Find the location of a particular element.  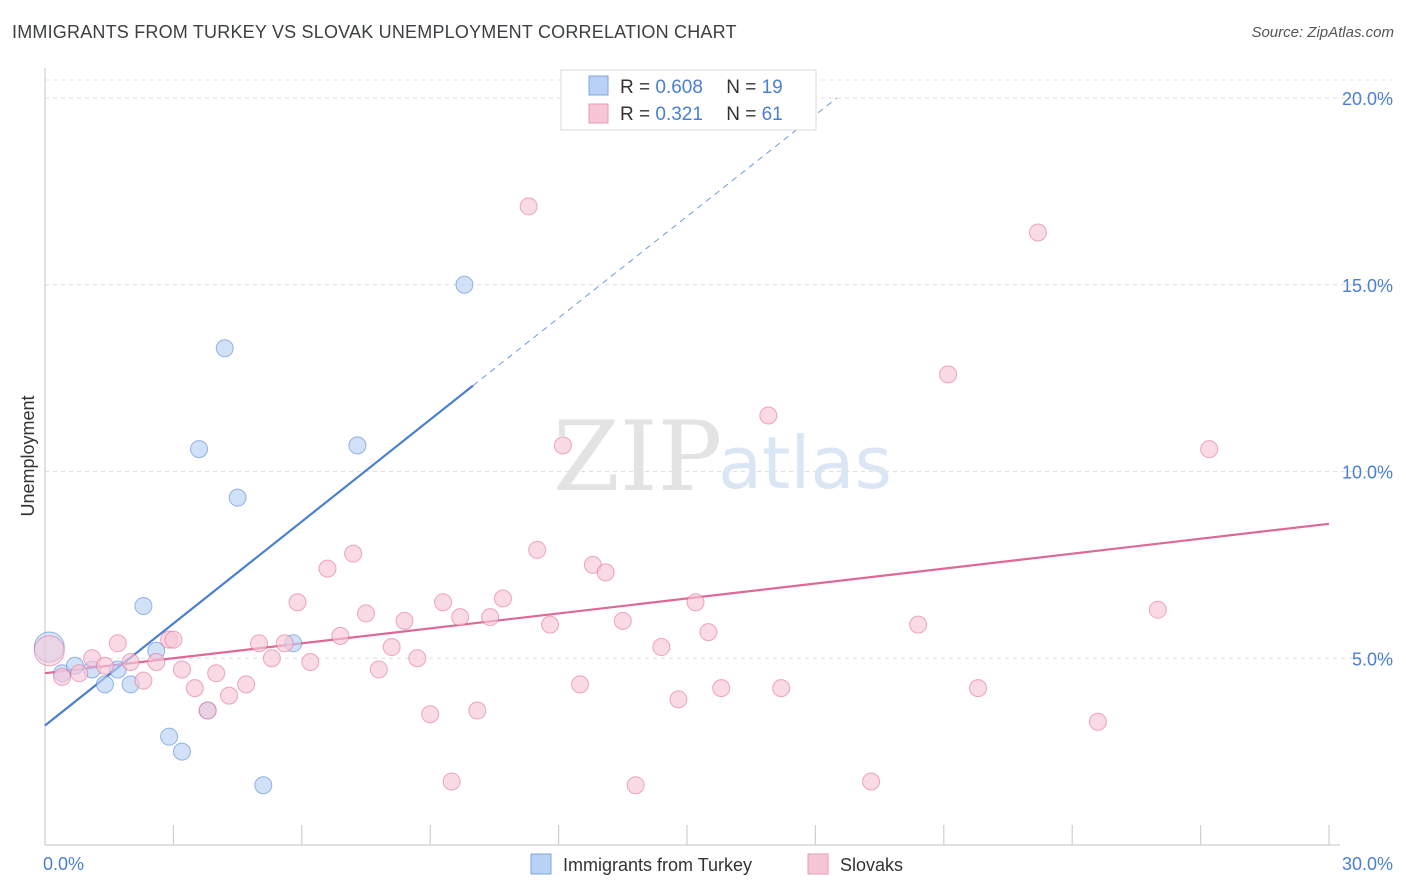

y-tick-labels: 5.0% 10.0% 15.0% 20.0% is located at coordinates (1367, 379).